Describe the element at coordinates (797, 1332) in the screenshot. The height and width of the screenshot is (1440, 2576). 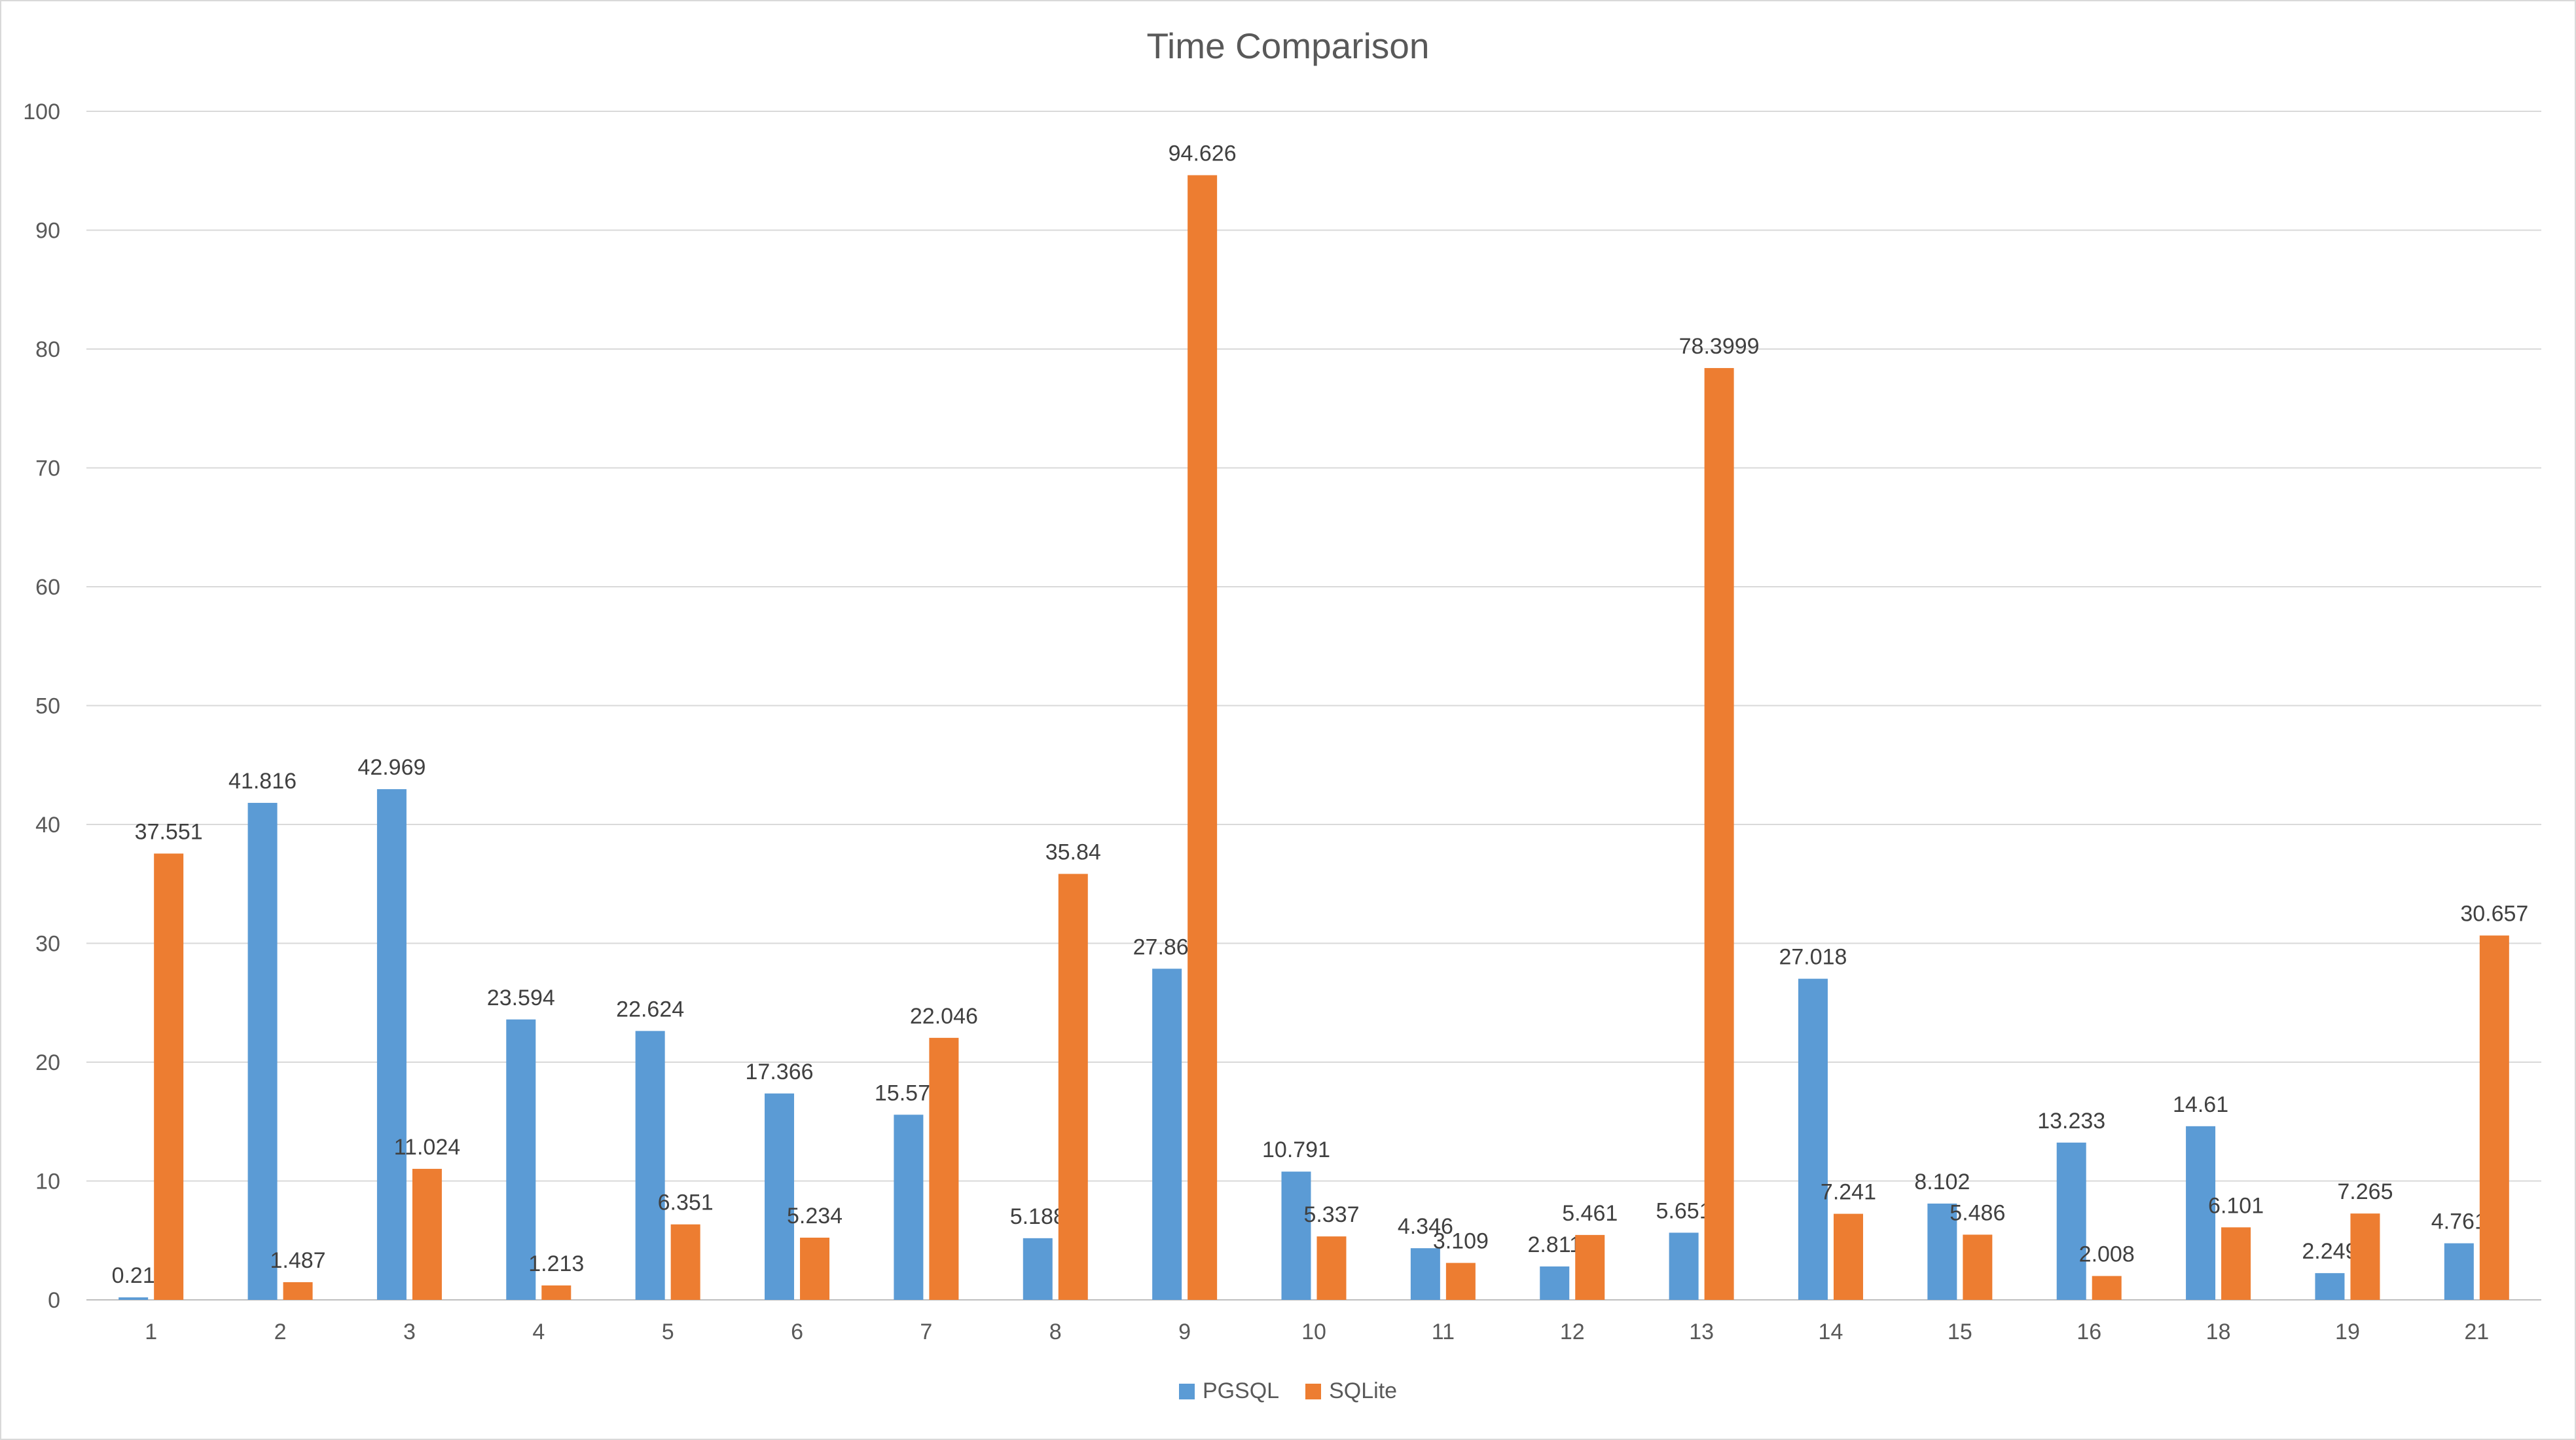
I see `x-tick-label: 6` at that location.